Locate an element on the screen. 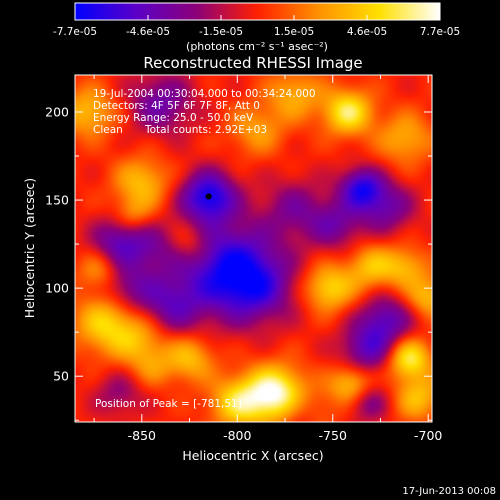 Image resolution: width=500 pixels, height=500 pixels. peak-position-label: Position of Peak = [-781,51] is located at coordinates (168, 404).